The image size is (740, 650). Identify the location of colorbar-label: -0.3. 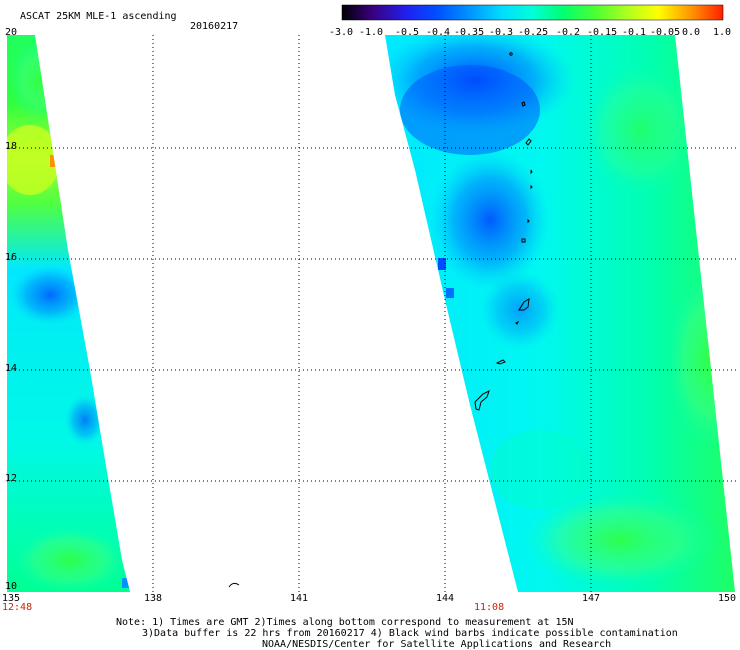
(501, 32).